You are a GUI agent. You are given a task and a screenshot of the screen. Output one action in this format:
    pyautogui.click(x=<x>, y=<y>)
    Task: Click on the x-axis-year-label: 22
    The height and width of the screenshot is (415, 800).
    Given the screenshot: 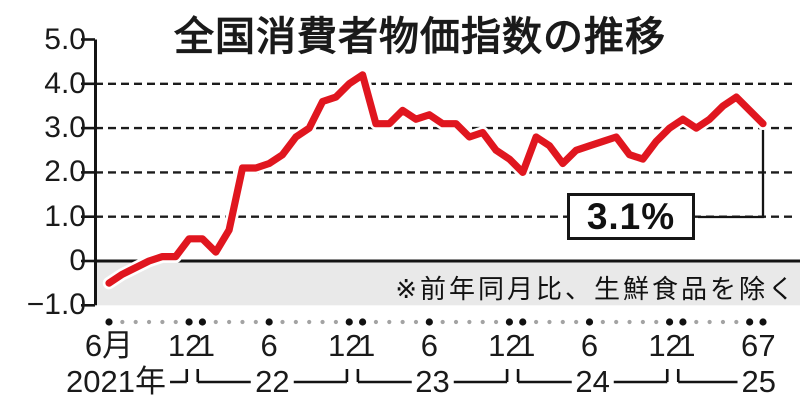 What is the action you would take?
    pyautogui.click(x=272, y=382)
    